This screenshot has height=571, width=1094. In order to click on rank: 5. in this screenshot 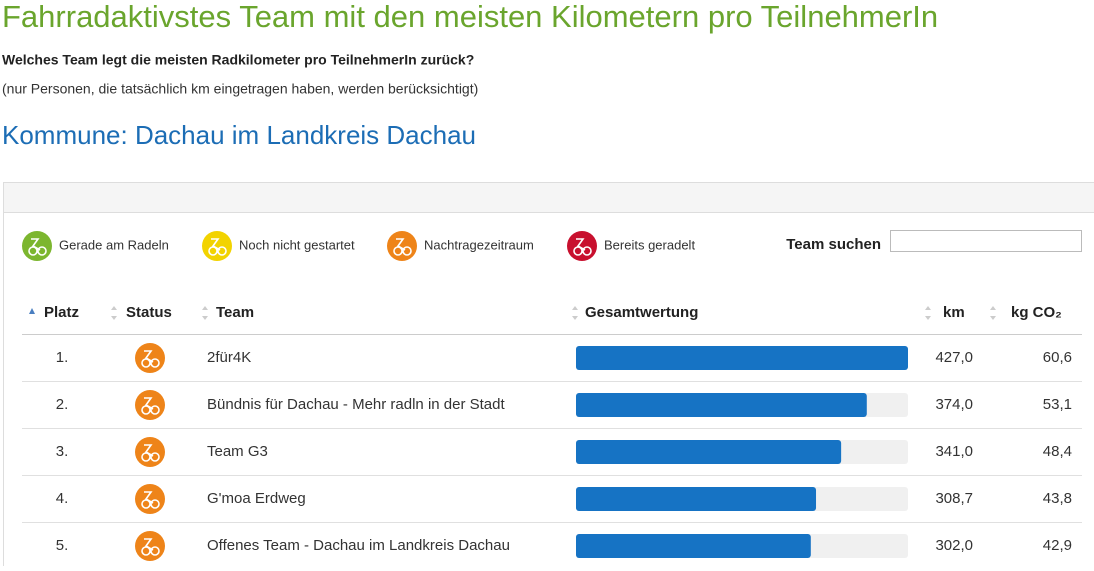, I will do `click(62, 545)`.